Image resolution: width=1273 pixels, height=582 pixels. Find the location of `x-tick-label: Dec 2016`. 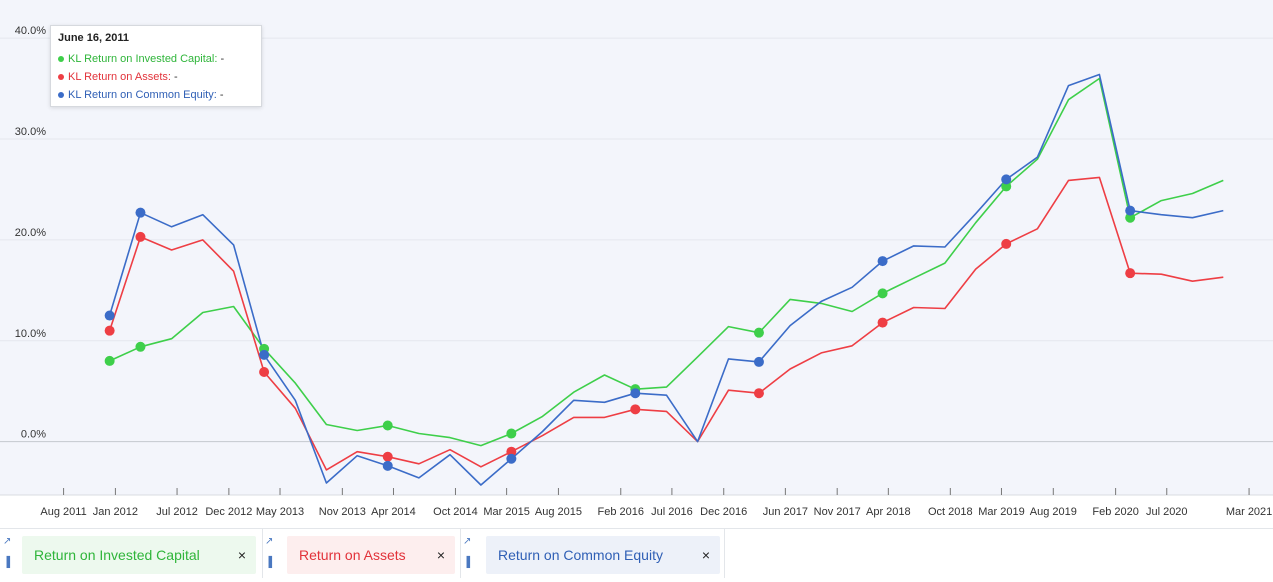

x-tick-label: Dec 2016 is located at coordinates (723, 512).